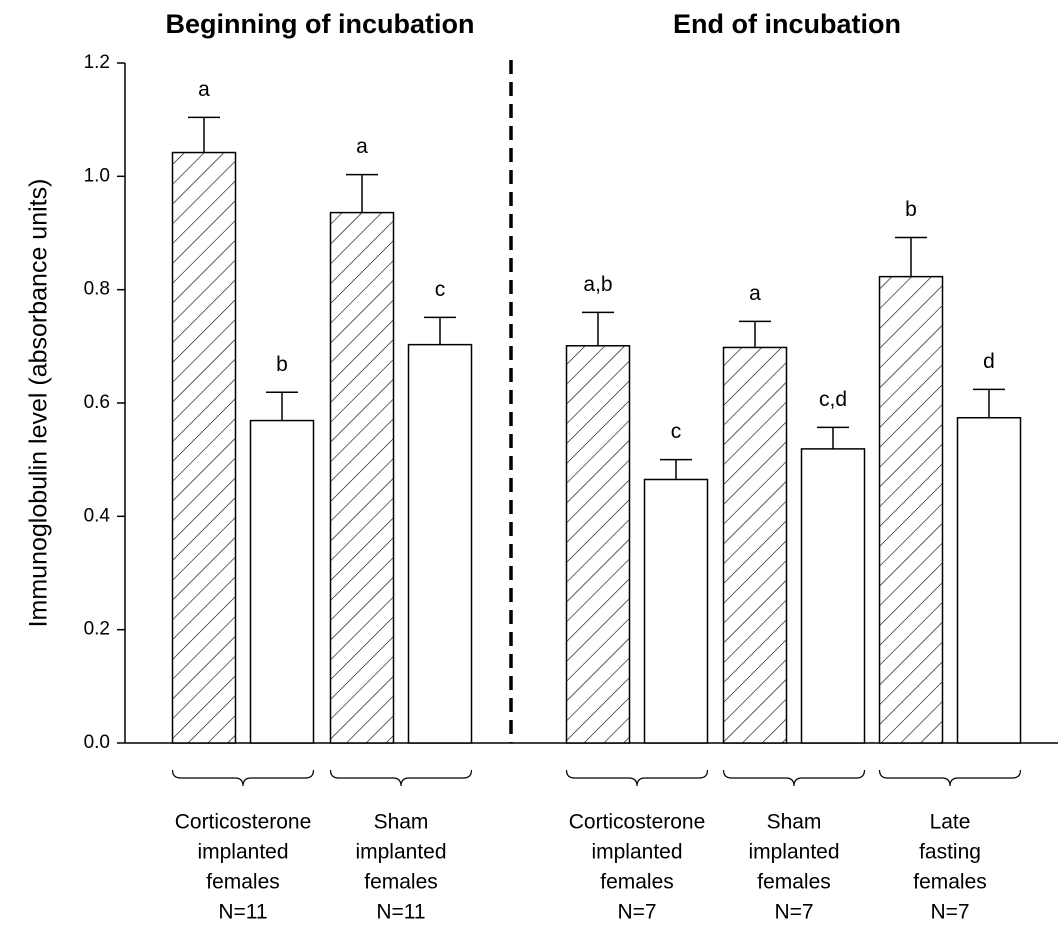 The width and height of the screenshot is (1060, 926). Describe the element at coordinates (97, 175) in the screenshot. I see `y-tick-label: 1.0` at that location.